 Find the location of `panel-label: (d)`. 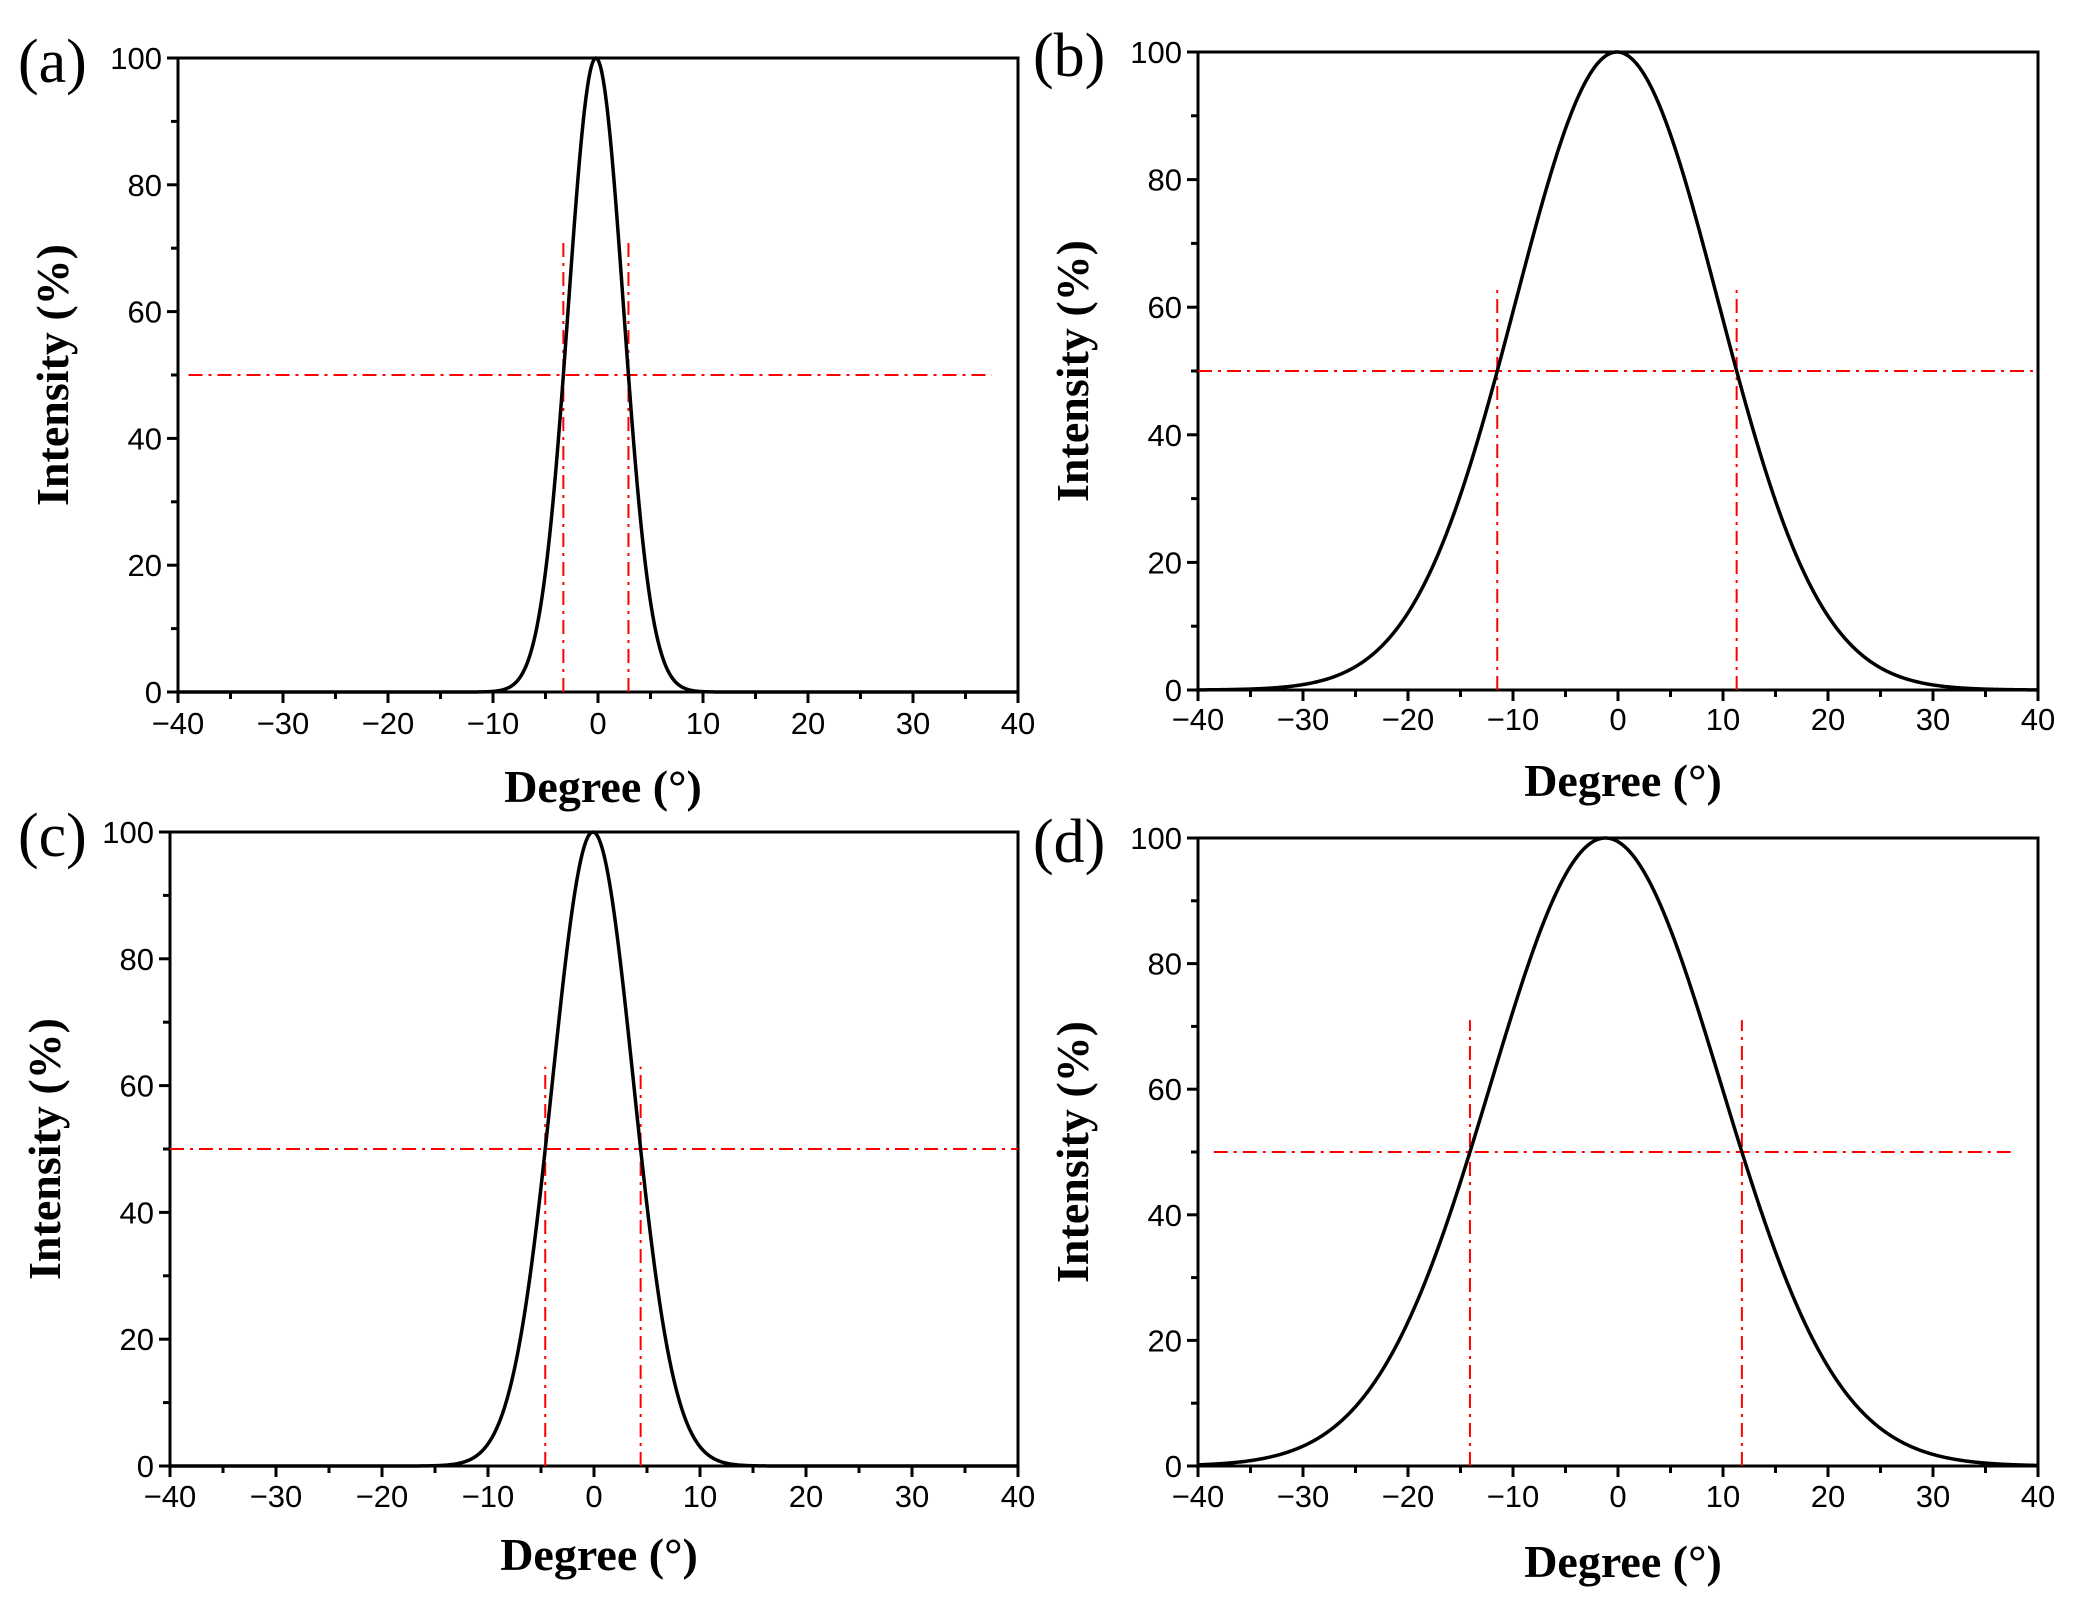

panel-label: (d) is located at coordinates (1069, 842).